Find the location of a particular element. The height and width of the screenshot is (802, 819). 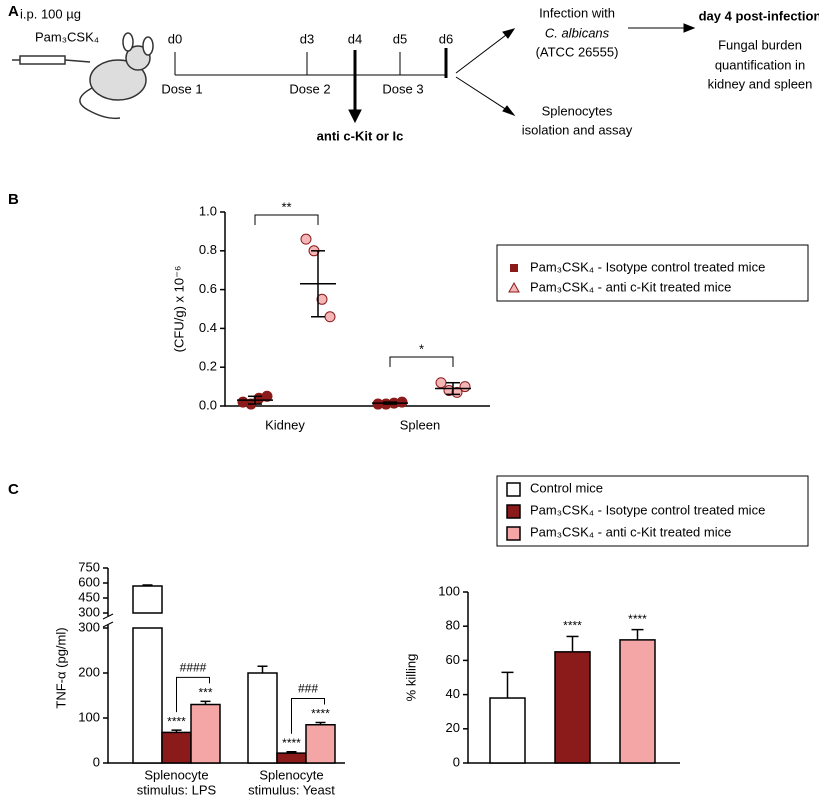

panel-label: C is located at coordinates (13, 489).